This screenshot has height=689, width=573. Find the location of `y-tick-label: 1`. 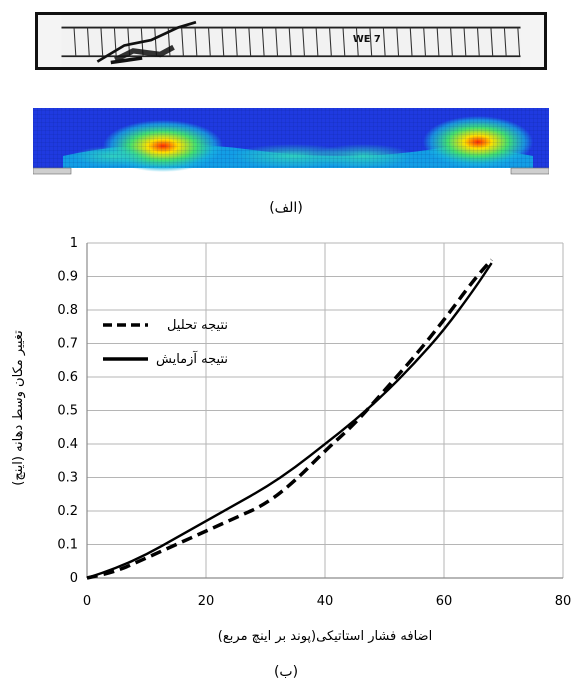

y-tick-label: 1 is located at coordinates (74, 243).